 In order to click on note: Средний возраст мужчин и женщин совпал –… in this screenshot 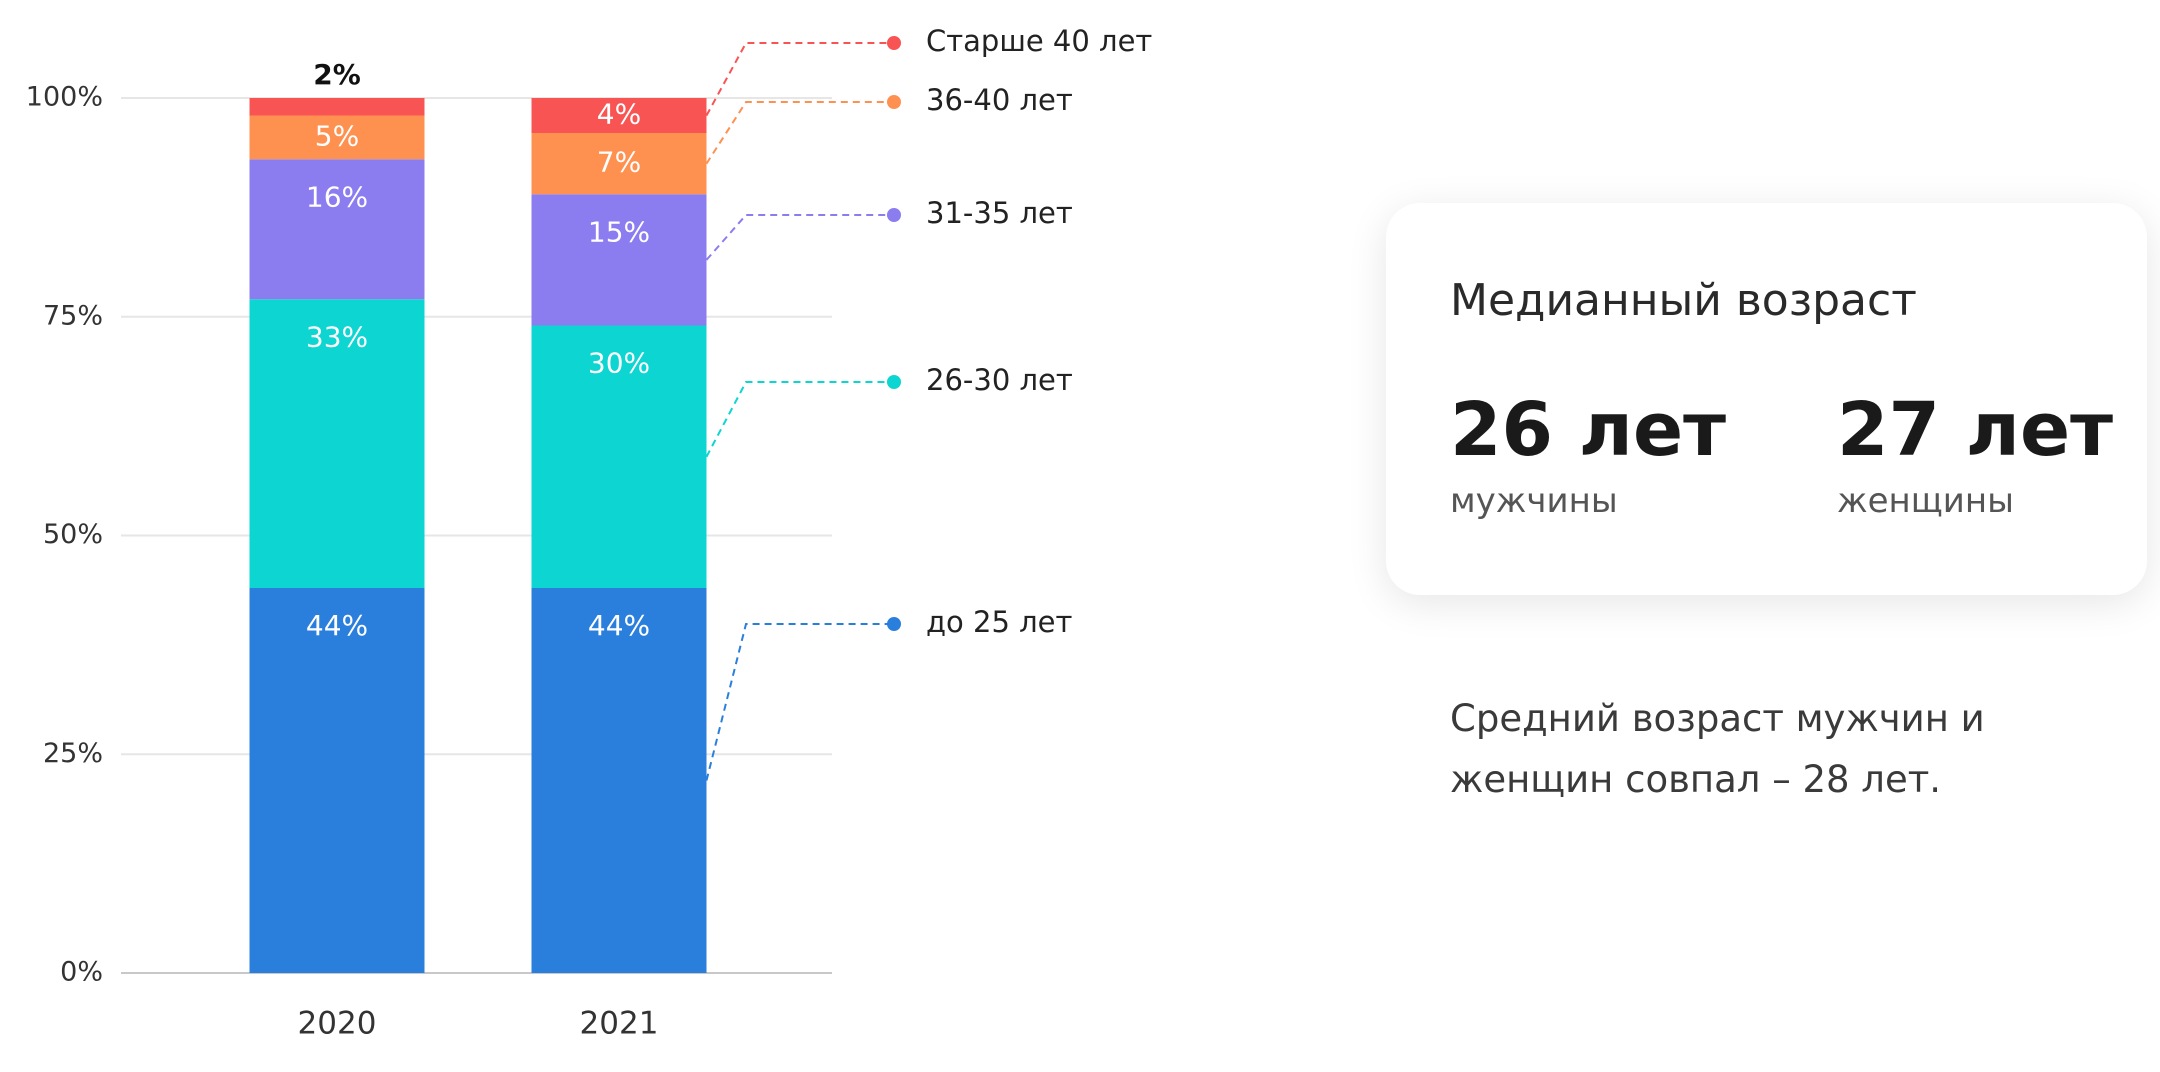, I will do `click(1717, 749)`.